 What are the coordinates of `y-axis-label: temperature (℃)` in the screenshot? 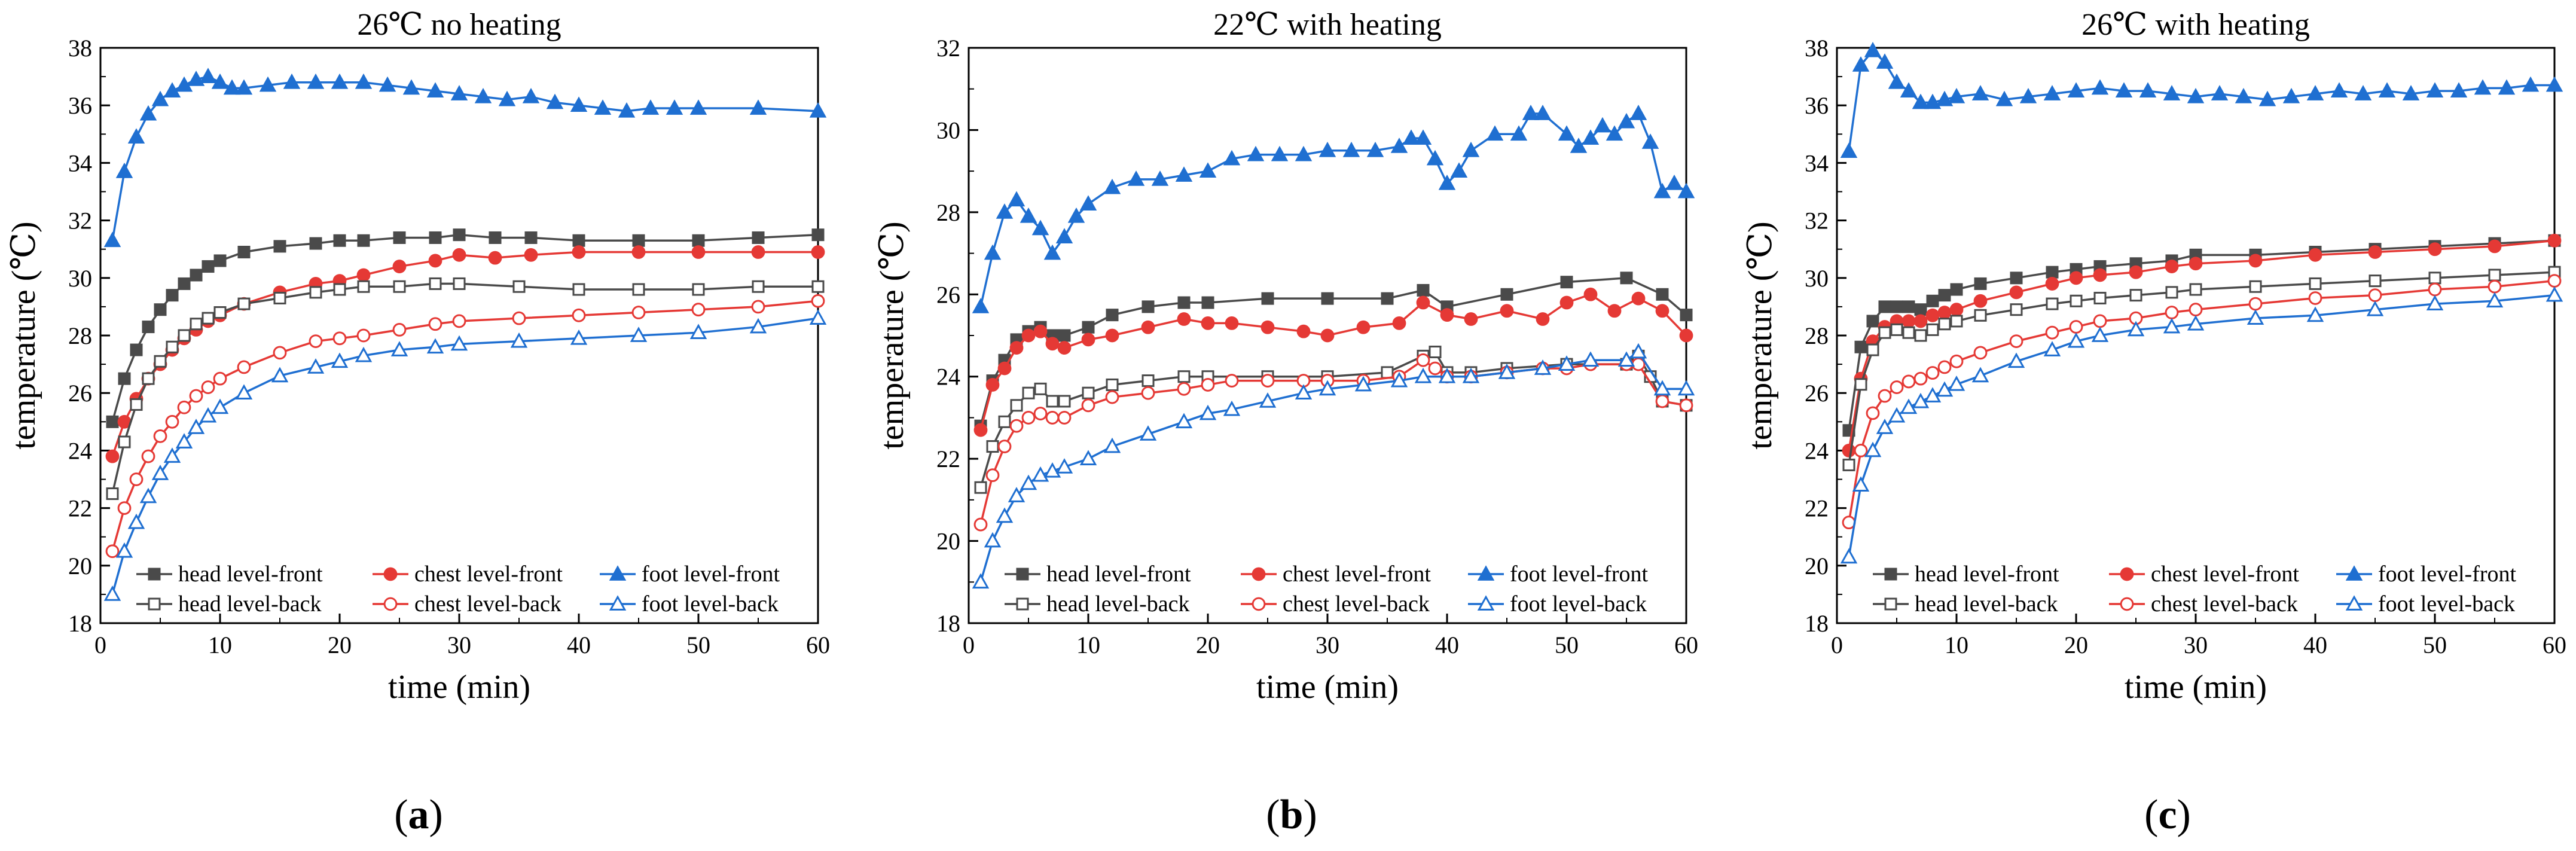 It's located at (1760, 335).